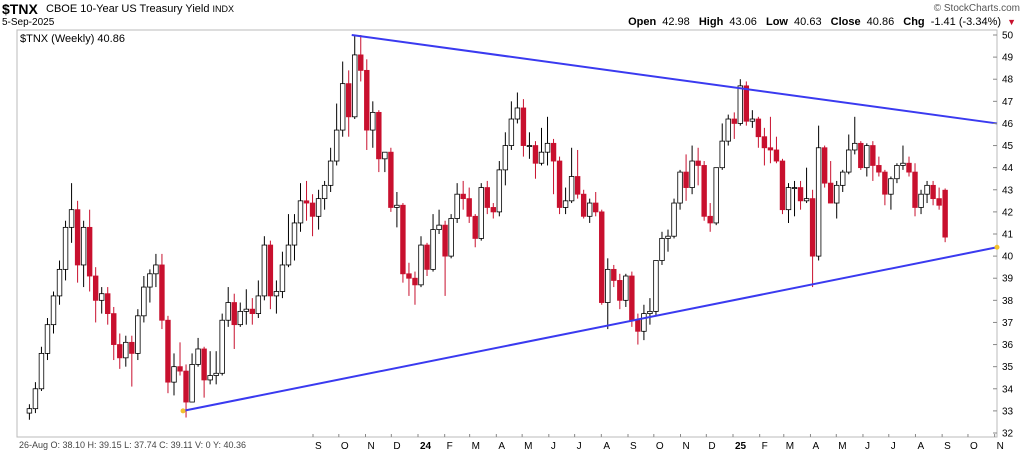  What do you see at coordinates (1008, 301) in the screenshot?
I see `y-tick-label: 38` at bounding box center [1008, 301].